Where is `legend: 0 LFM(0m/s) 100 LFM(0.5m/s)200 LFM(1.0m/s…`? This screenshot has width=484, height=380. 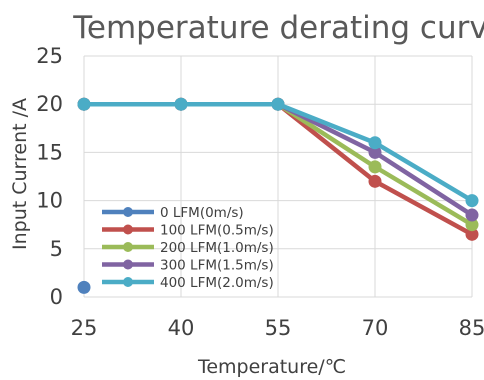
legend: 0 LFM(0m/s) 100 LFM(0.5m/s)200 LFM(1.0m/s… is located at coordinates (188, 248).